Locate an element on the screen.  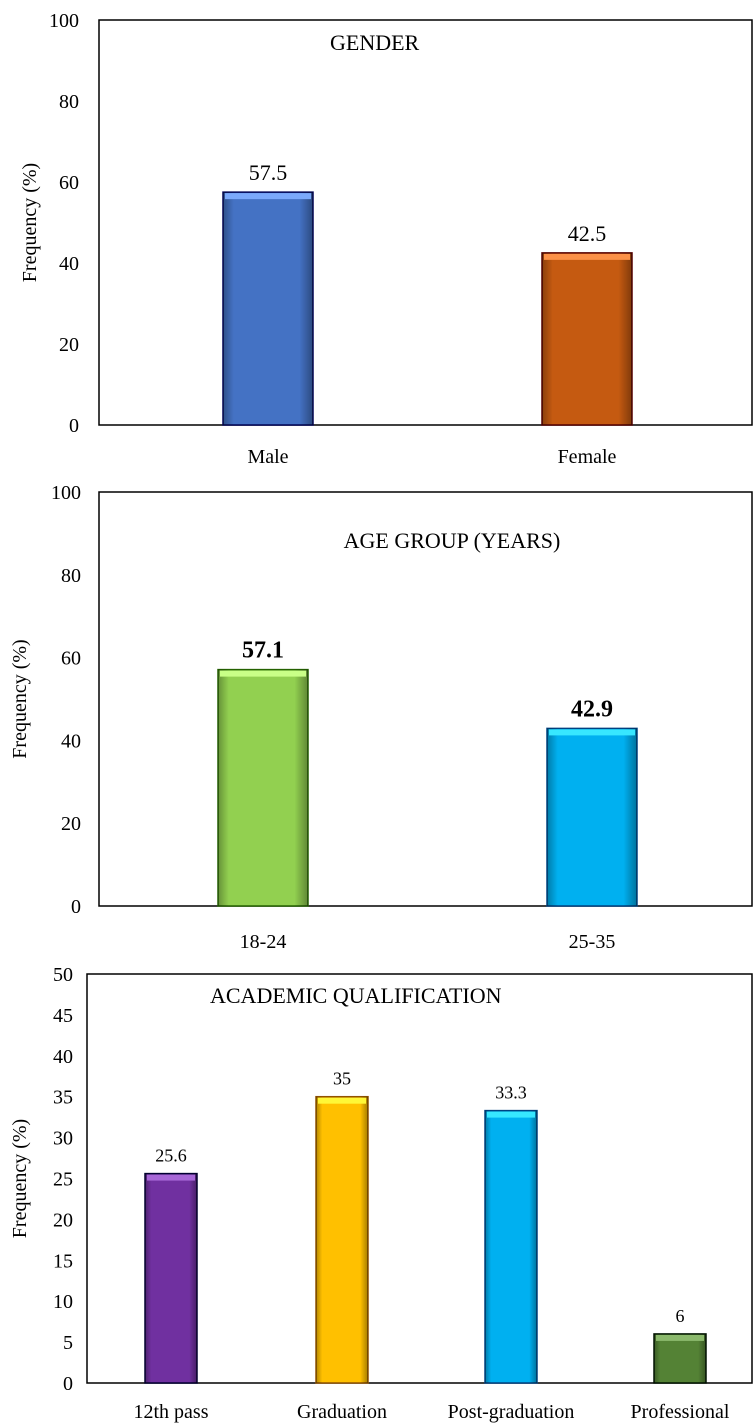
y-tick-label: 10 is located at coordinates (63, 1302).